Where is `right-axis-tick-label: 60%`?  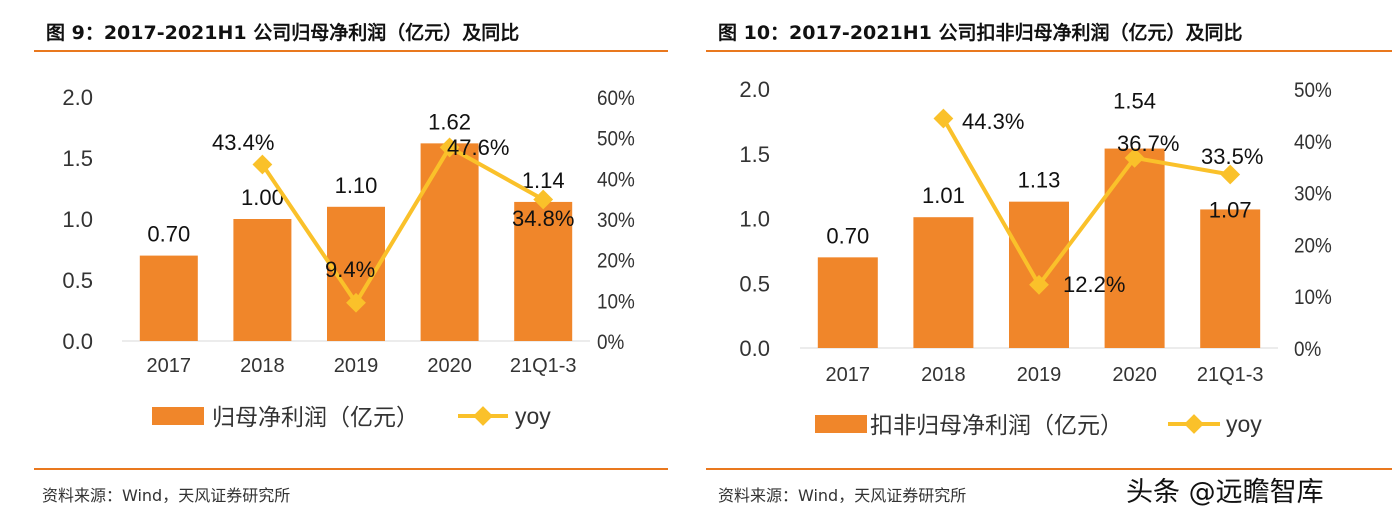 right-axis-tick-label: 60% is located at coordinates (616, 98).